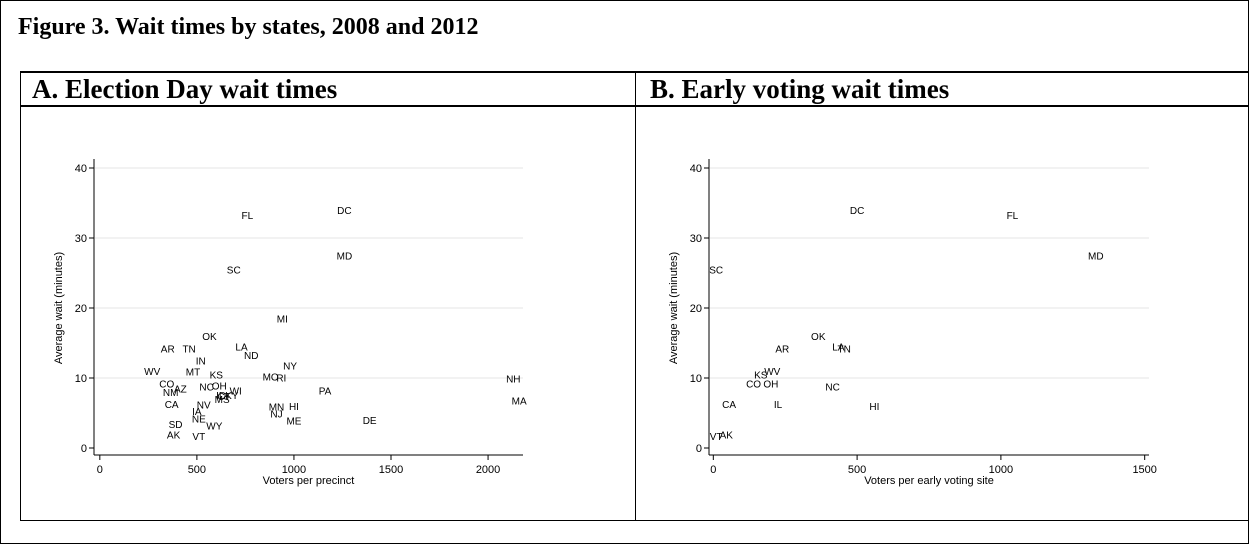 This screenshot has height=544, width=1249. I want to click on point-label-ms: MS, so click(222, 400).